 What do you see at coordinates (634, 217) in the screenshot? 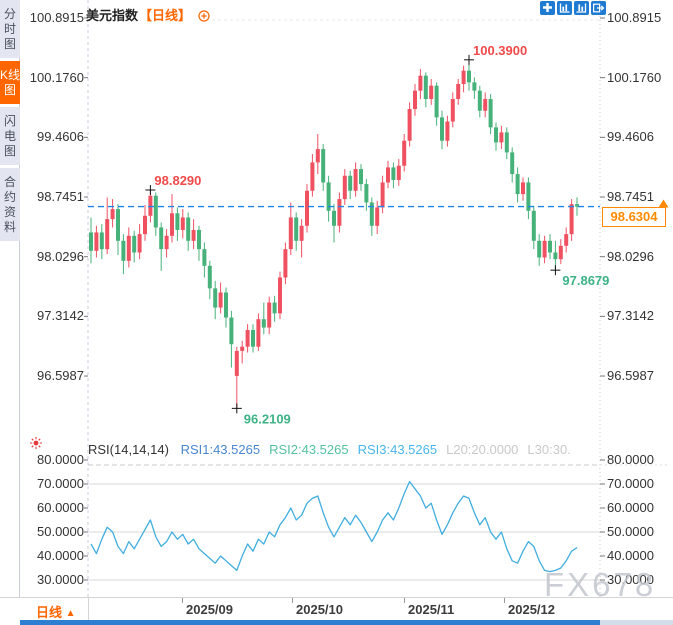
I see `current-price-box: 98.6304` at bounding box center [634, 217].